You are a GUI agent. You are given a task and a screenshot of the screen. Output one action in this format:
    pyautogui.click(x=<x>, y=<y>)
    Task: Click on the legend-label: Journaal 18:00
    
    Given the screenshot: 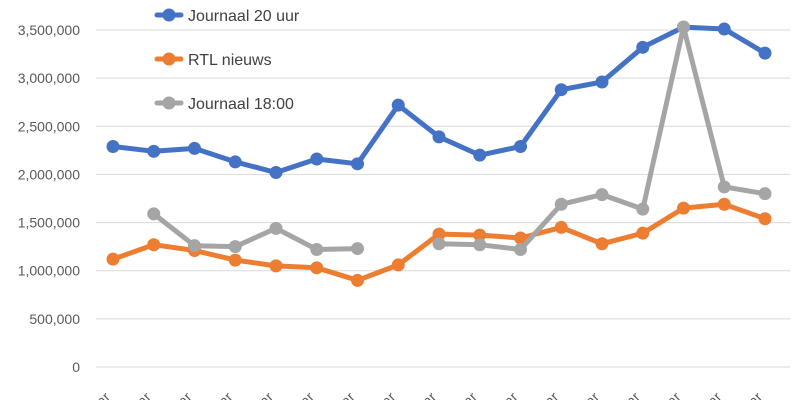 What is the action you would take?
    pyautogui.click(x=241, y=104)
    